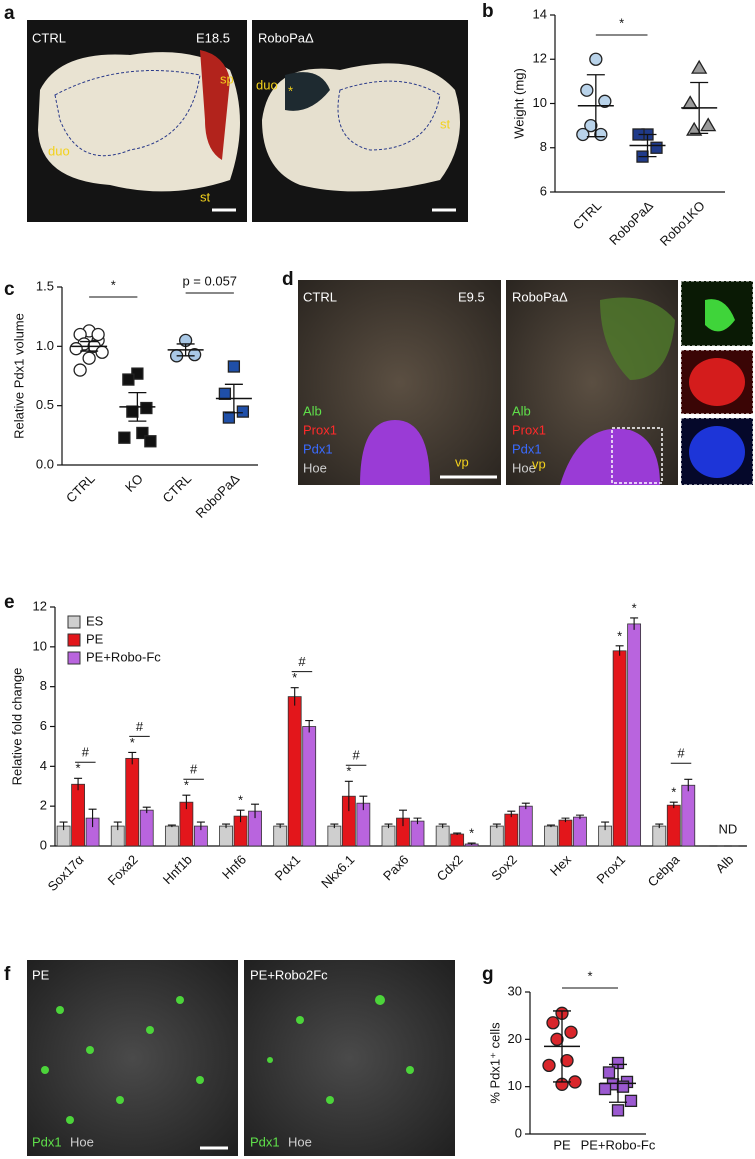  Describe the element at coordinates (717, 383) in the screenshot. I see `image-d-insets` at that location.